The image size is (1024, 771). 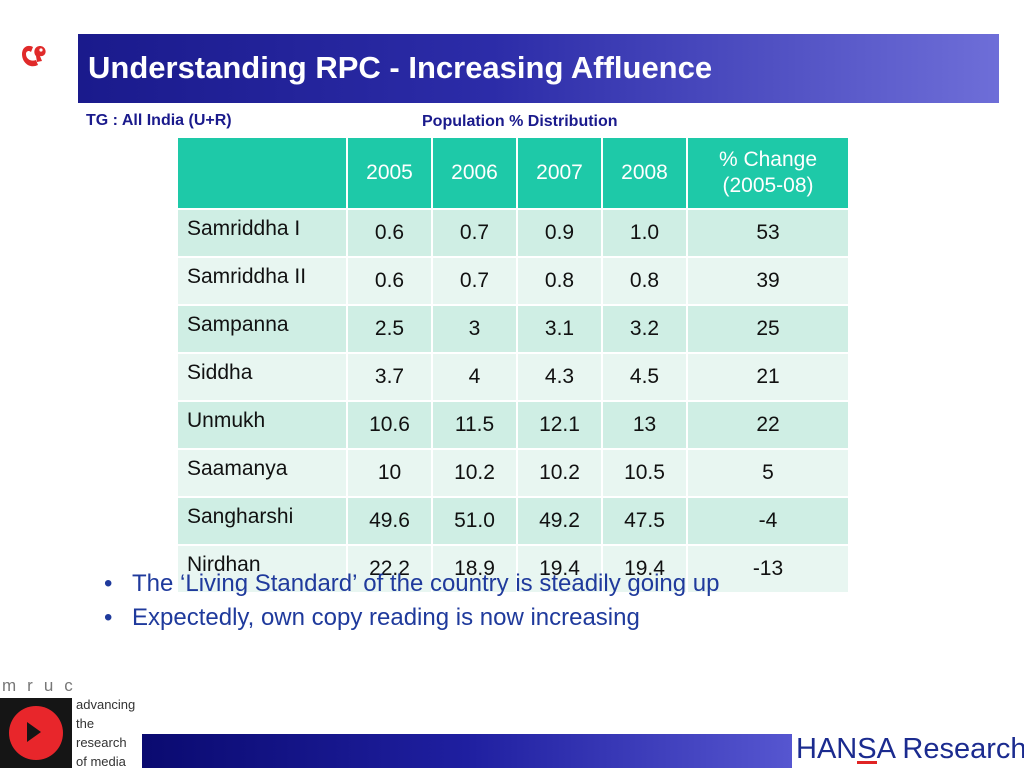 I want to click on table-row: Saamanya 10 10.2 10.2 10.5 5, so click(x=513, y=473).